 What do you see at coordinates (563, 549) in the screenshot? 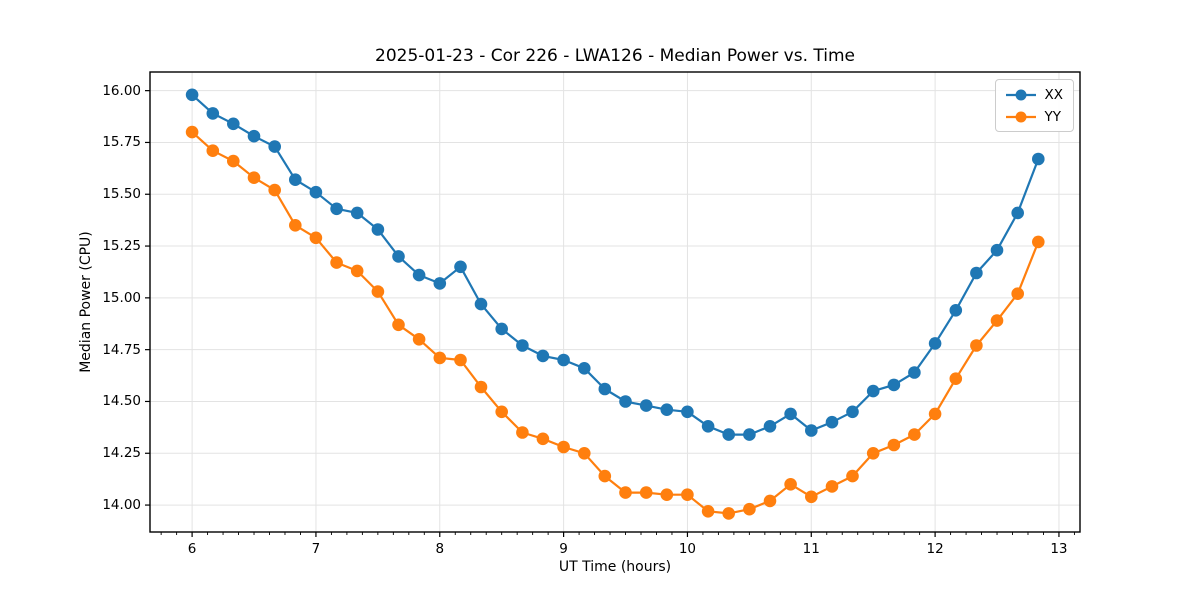
I see `x-tick-label: 9` at bounding box center [563, 549].